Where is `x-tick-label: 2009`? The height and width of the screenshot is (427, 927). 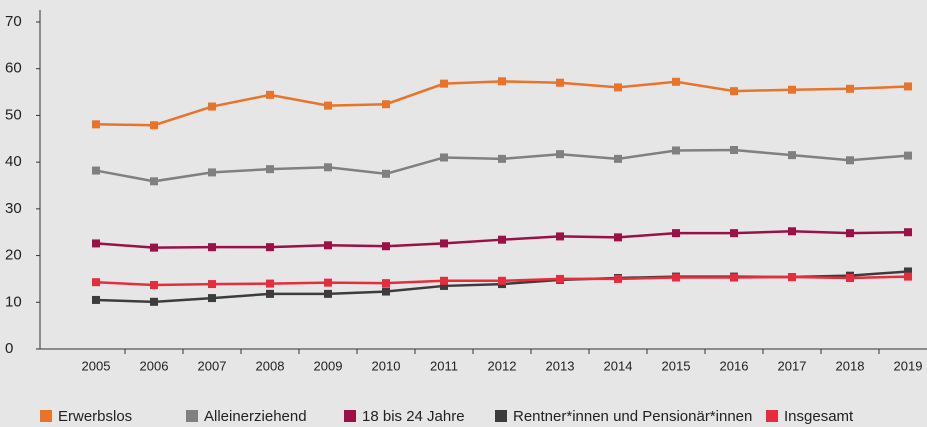 x-tick-label: 2009 is located at coordinates (328, 365).